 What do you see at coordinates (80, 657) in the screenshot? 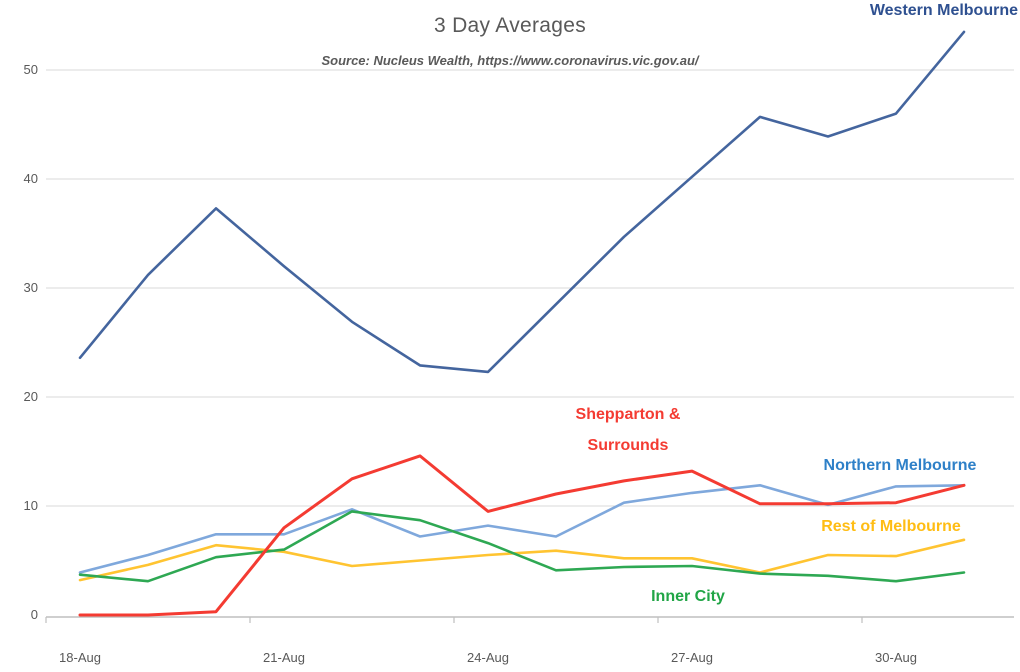
I see `x-tick-label-18-Aug: 18-Aug` at bounding box center [80, 657].